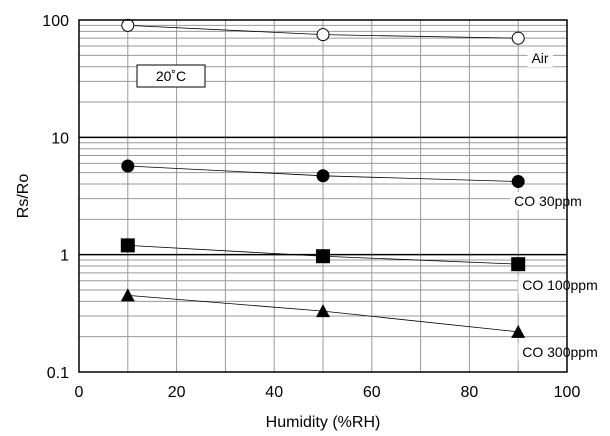  What do you see at coordinates (567, 392) in the screenshot?
I see `x-tick-label: 100` at bounding box center [567, 392].